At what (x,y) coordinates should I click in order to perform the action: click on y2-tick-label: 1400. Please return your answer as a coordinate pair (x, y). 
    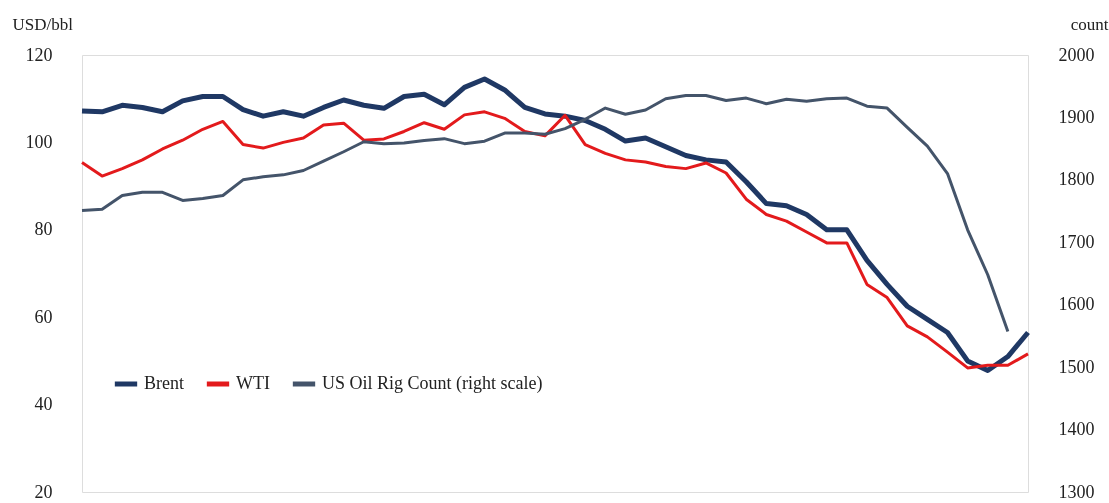
    Looking at the image, I should click on (1076, 429).